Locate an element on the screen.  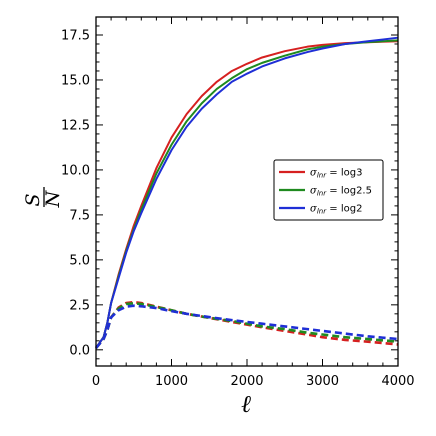
series-line-6-dashed is located at coordinates (247, 326).